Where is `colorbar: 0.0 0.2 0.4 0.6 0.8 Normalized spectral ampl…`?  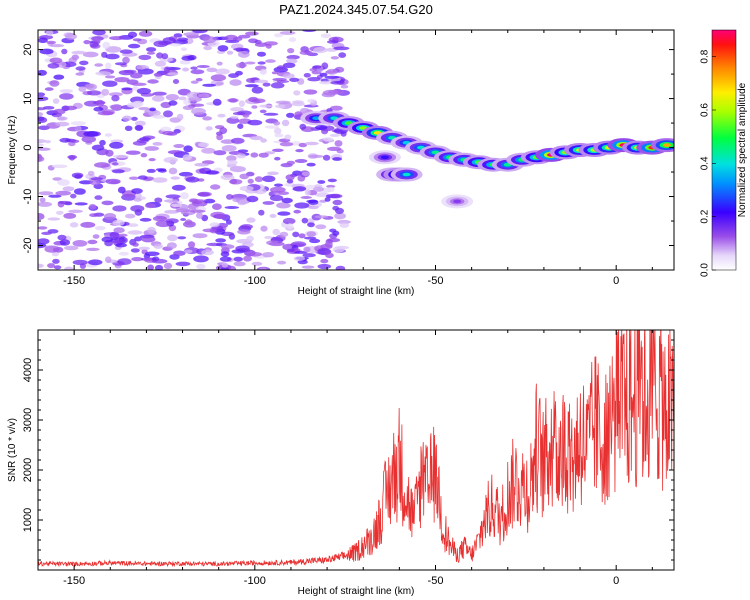 colorbar: 0.0 0.2 0.4 0.6 0.8 Normalized spectral ampl… is located at coordinates (724, 153).